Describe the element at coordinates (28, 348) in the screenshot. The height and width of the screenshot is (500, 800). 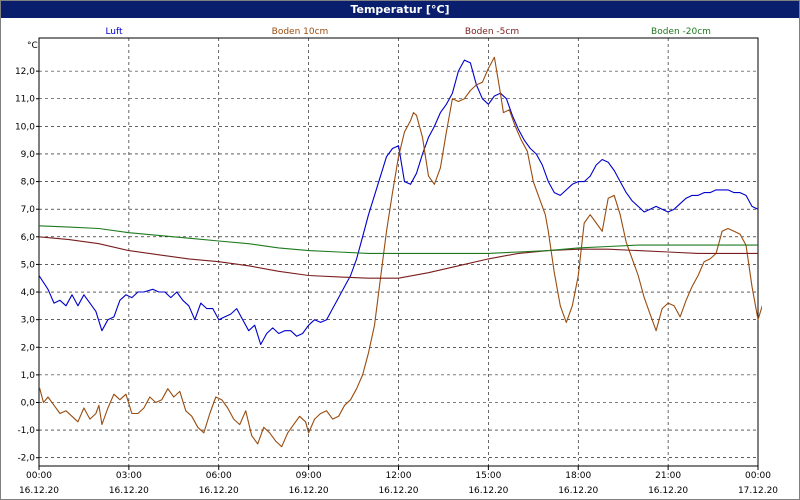
I see `y-tick-label-4: 2,0` at that location.